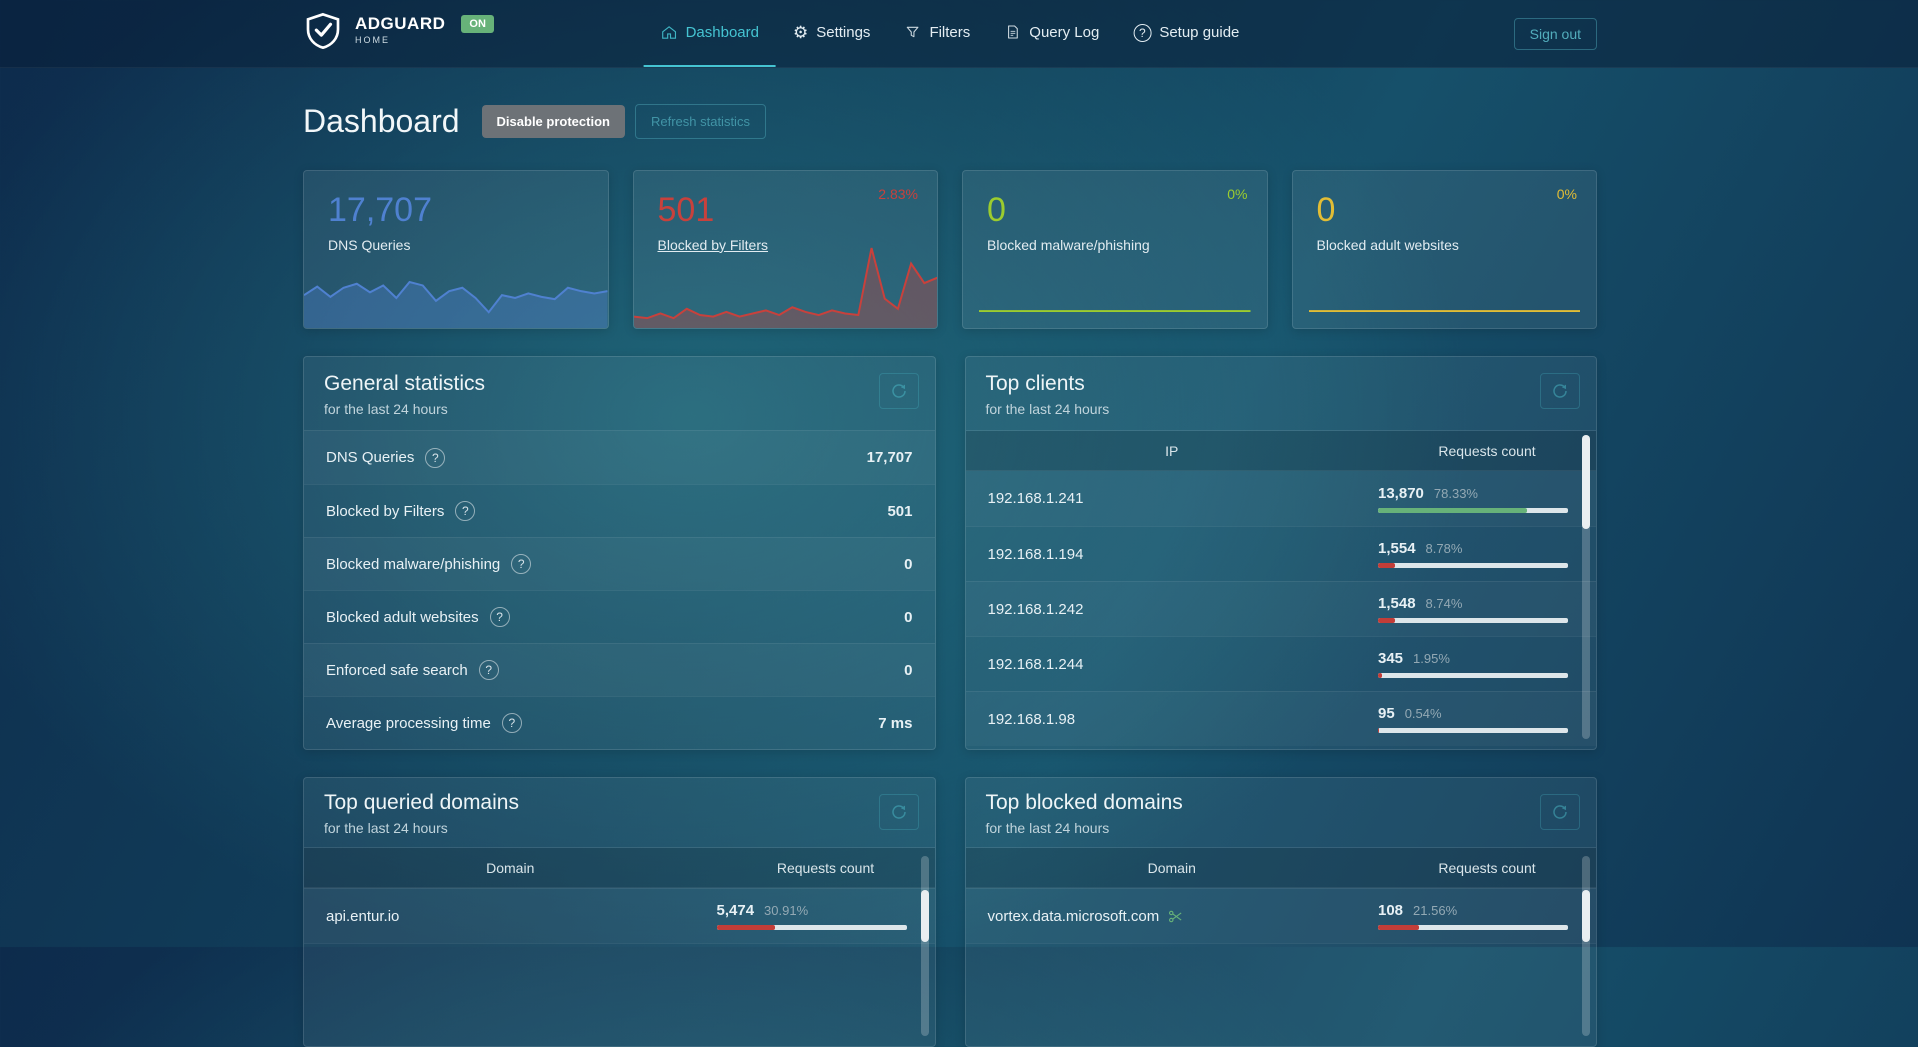 This screenshot has height=1047, width=1918. Describe the element at coordinates (1444, 603) in the screenshot. I see `requests-percent: 8.74%` at that location.